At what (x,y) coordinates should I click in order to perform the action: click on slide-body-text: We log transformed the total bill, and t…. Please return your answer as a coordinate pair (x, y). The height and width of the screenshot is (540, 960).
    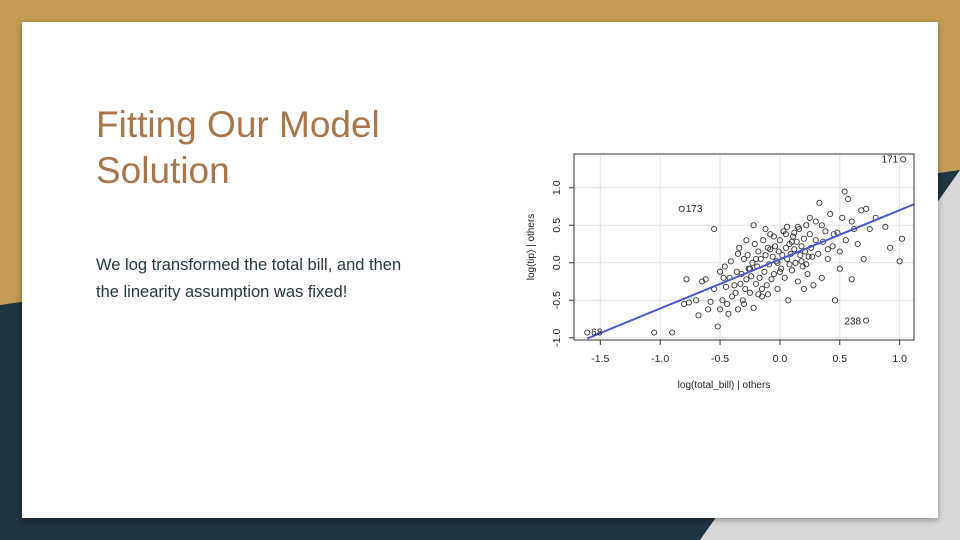
    Looking at the image, I should click on (276, 279).